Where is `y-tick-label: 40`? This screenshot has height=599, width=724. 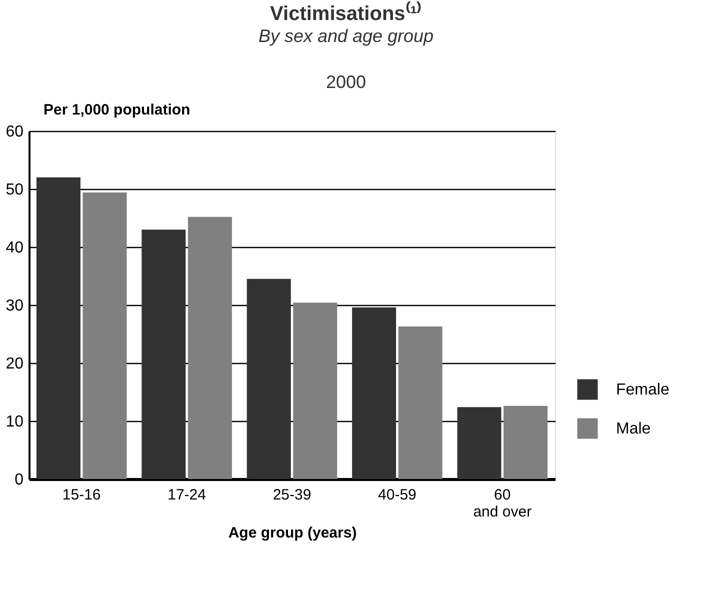
y-tick-label: 40 is located at coordinates (15, 248).